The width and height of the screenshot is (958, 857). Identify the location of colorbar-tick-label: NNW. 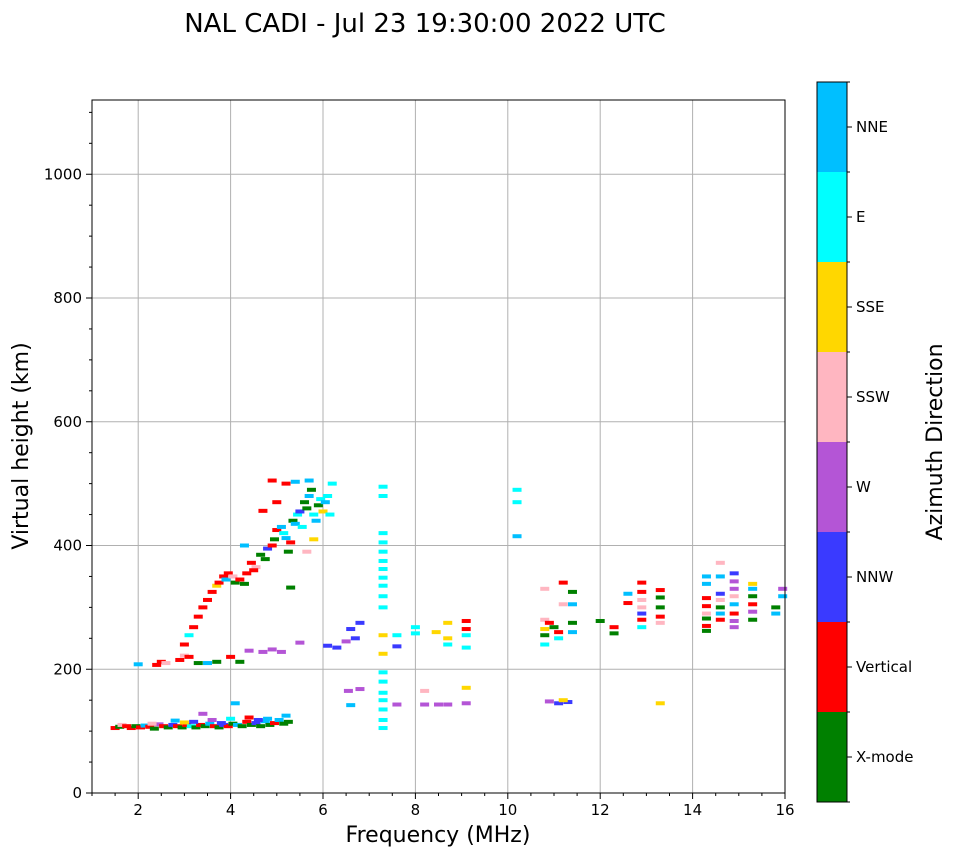
(874, 577).